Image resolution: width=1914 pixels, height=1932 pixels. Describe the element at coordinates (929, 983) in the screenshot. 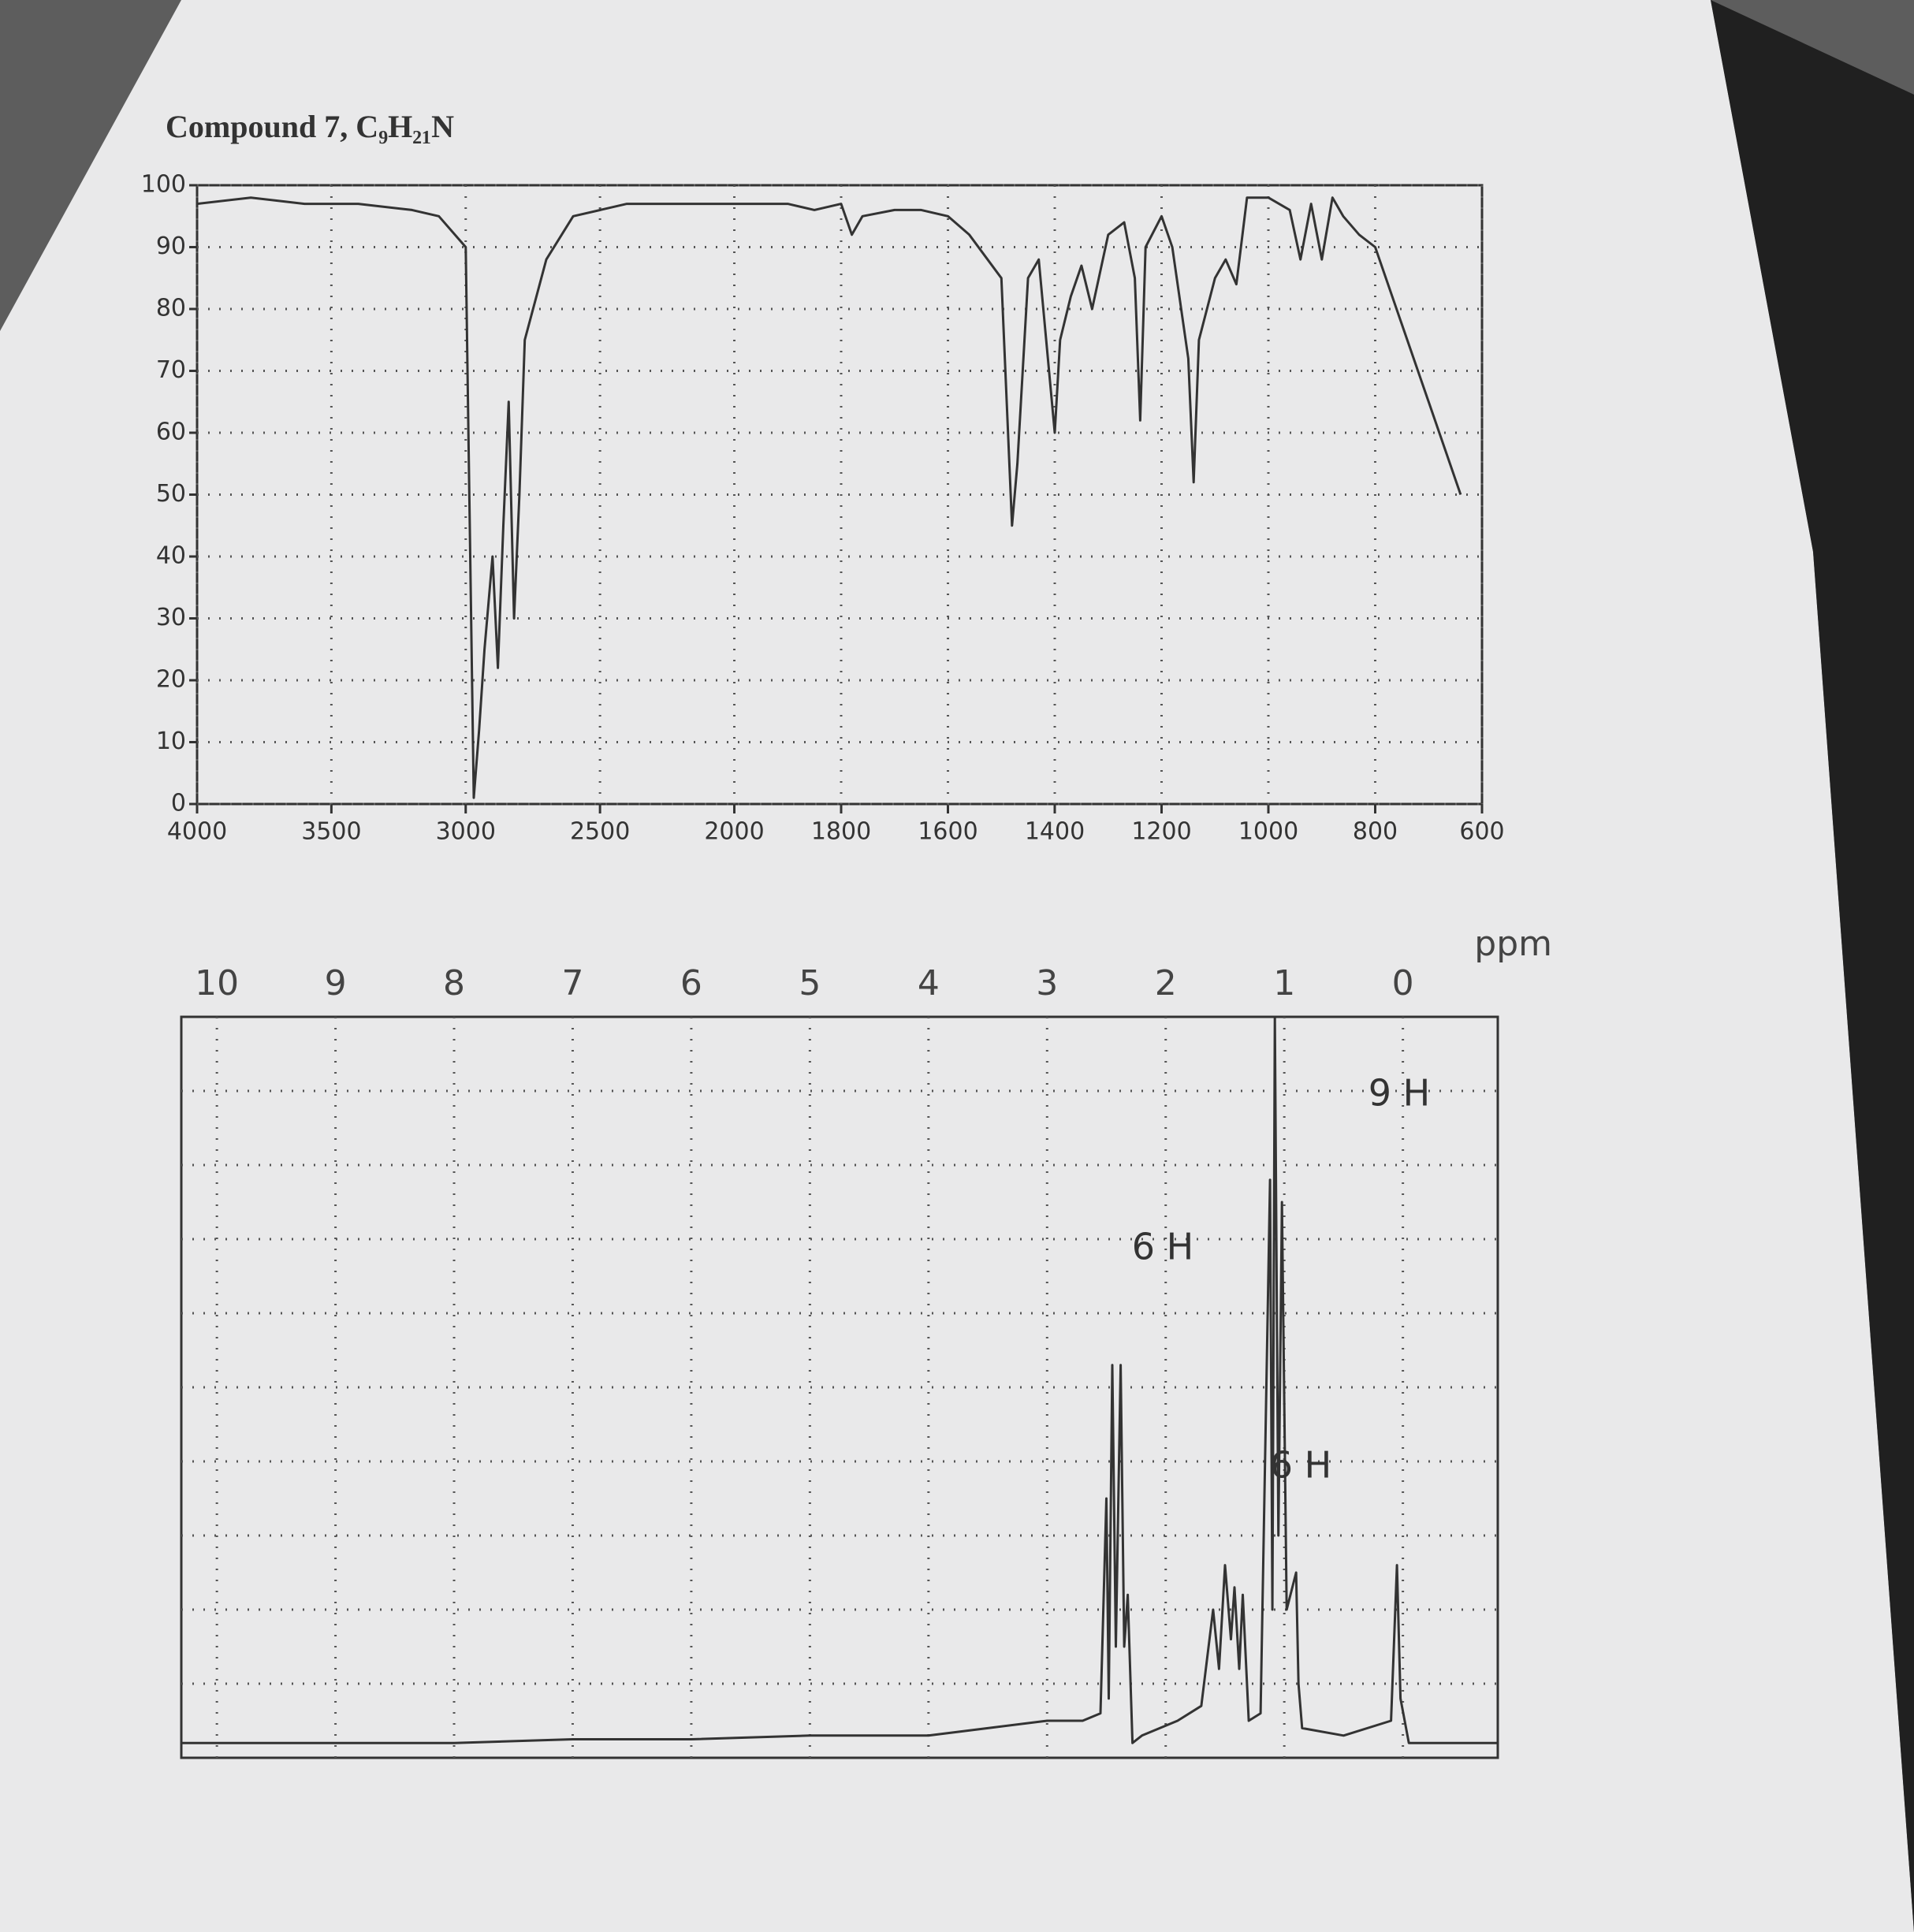

I see `x-tick-label: 4` at that location.